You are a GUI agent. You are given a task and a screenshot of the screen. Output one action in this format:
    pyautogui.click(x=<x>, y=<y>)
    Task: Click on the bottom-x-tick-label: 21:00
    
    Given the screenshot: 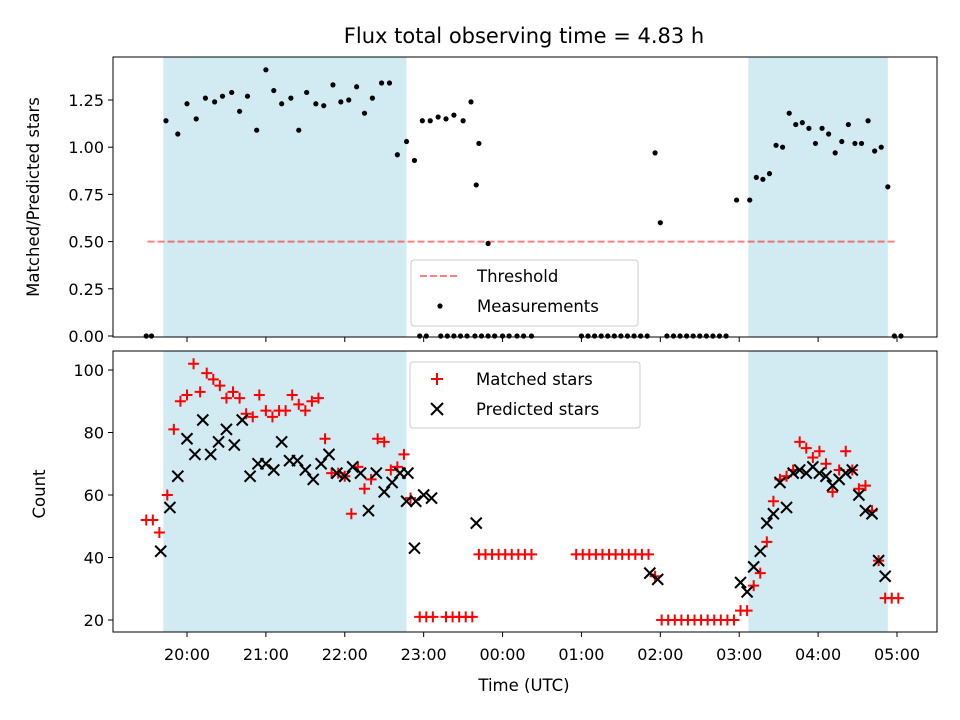 What is the action you would take?
    pyautogui.click(x=266, y=654)
    